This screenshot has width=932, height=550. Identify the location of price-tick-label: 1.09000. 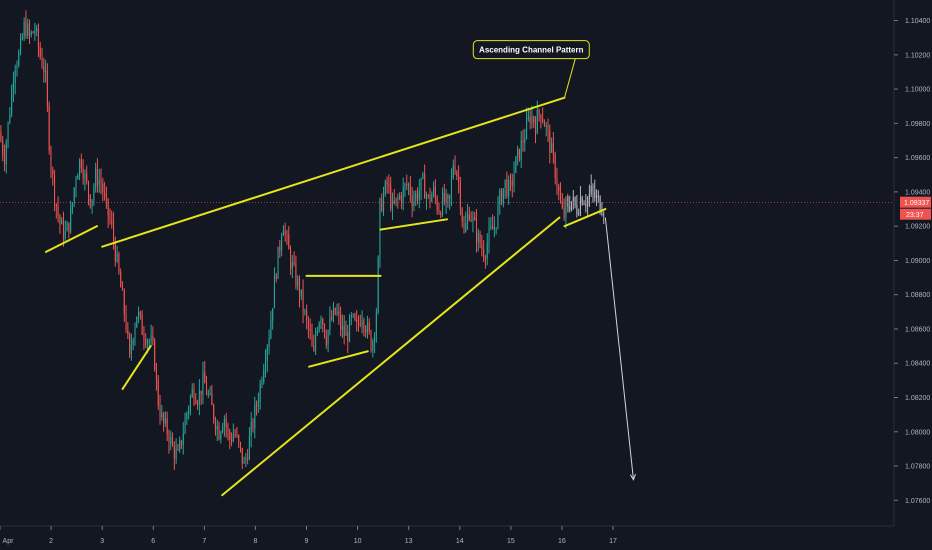
(917, 261).